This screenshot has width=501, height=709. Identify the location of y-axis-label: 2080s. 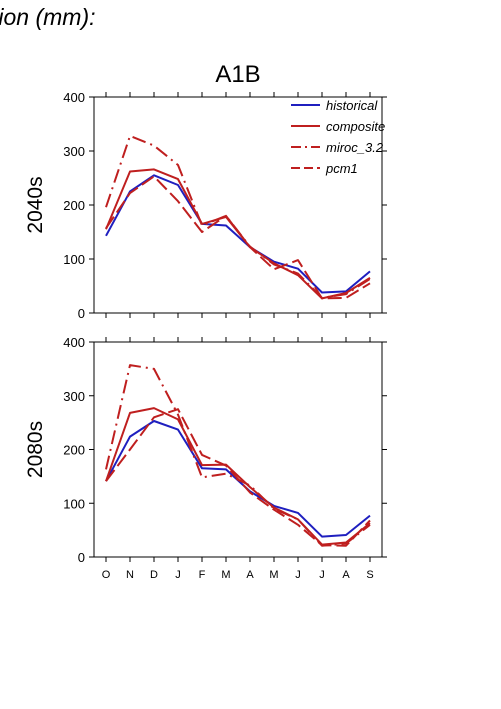
(35, 449).